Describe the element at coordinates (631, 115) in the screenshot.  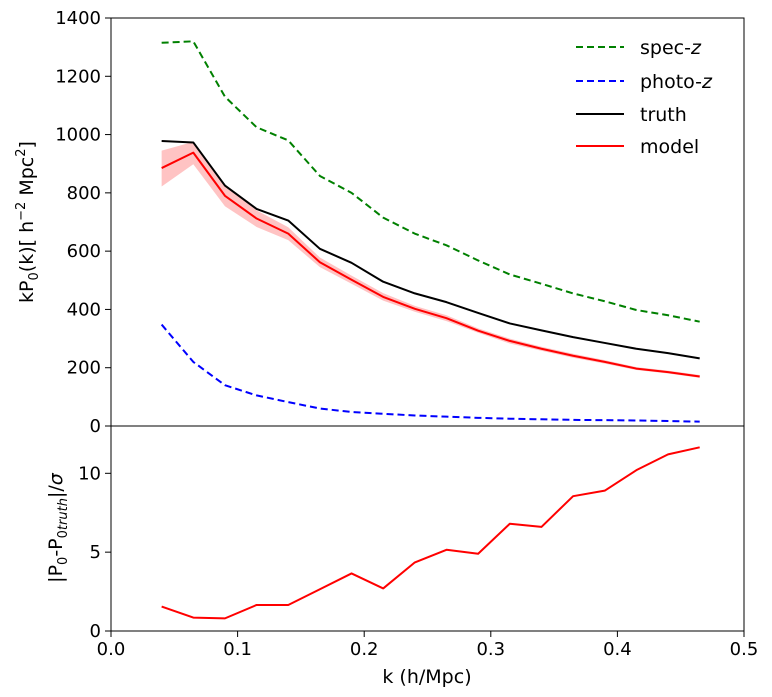
I see `legend-item-truth: truth` at that location.